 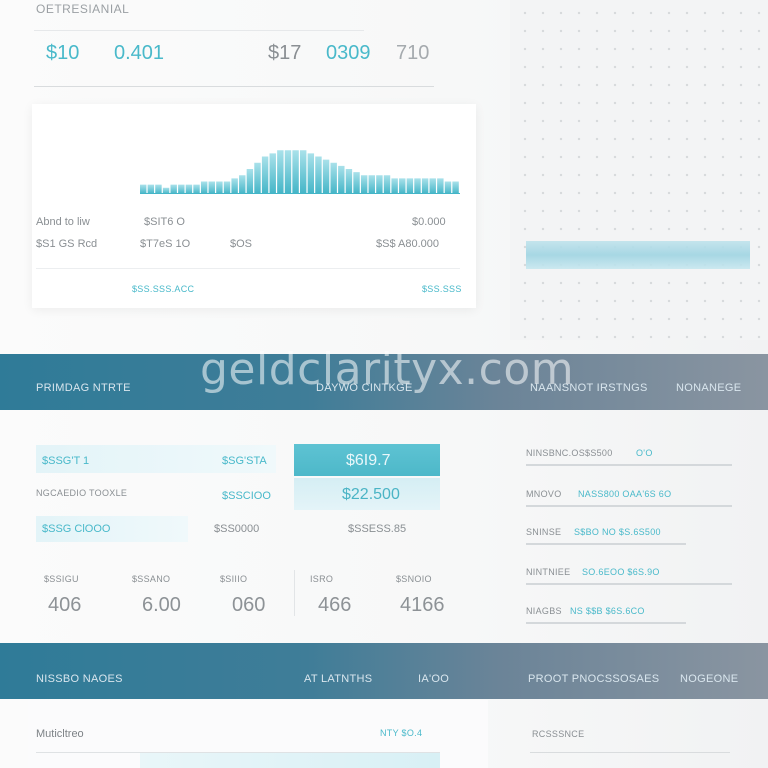 What do you see at coordinates (199, 30) in the screenshot?
I see `header-divider` at bounding box center [199, 30].